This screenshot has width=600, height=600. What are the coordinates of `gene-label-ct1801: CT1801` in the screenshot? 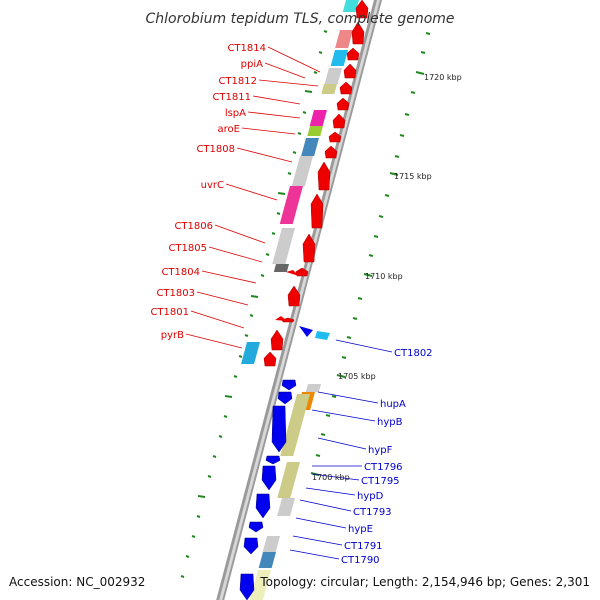 It's located at (169, 312).